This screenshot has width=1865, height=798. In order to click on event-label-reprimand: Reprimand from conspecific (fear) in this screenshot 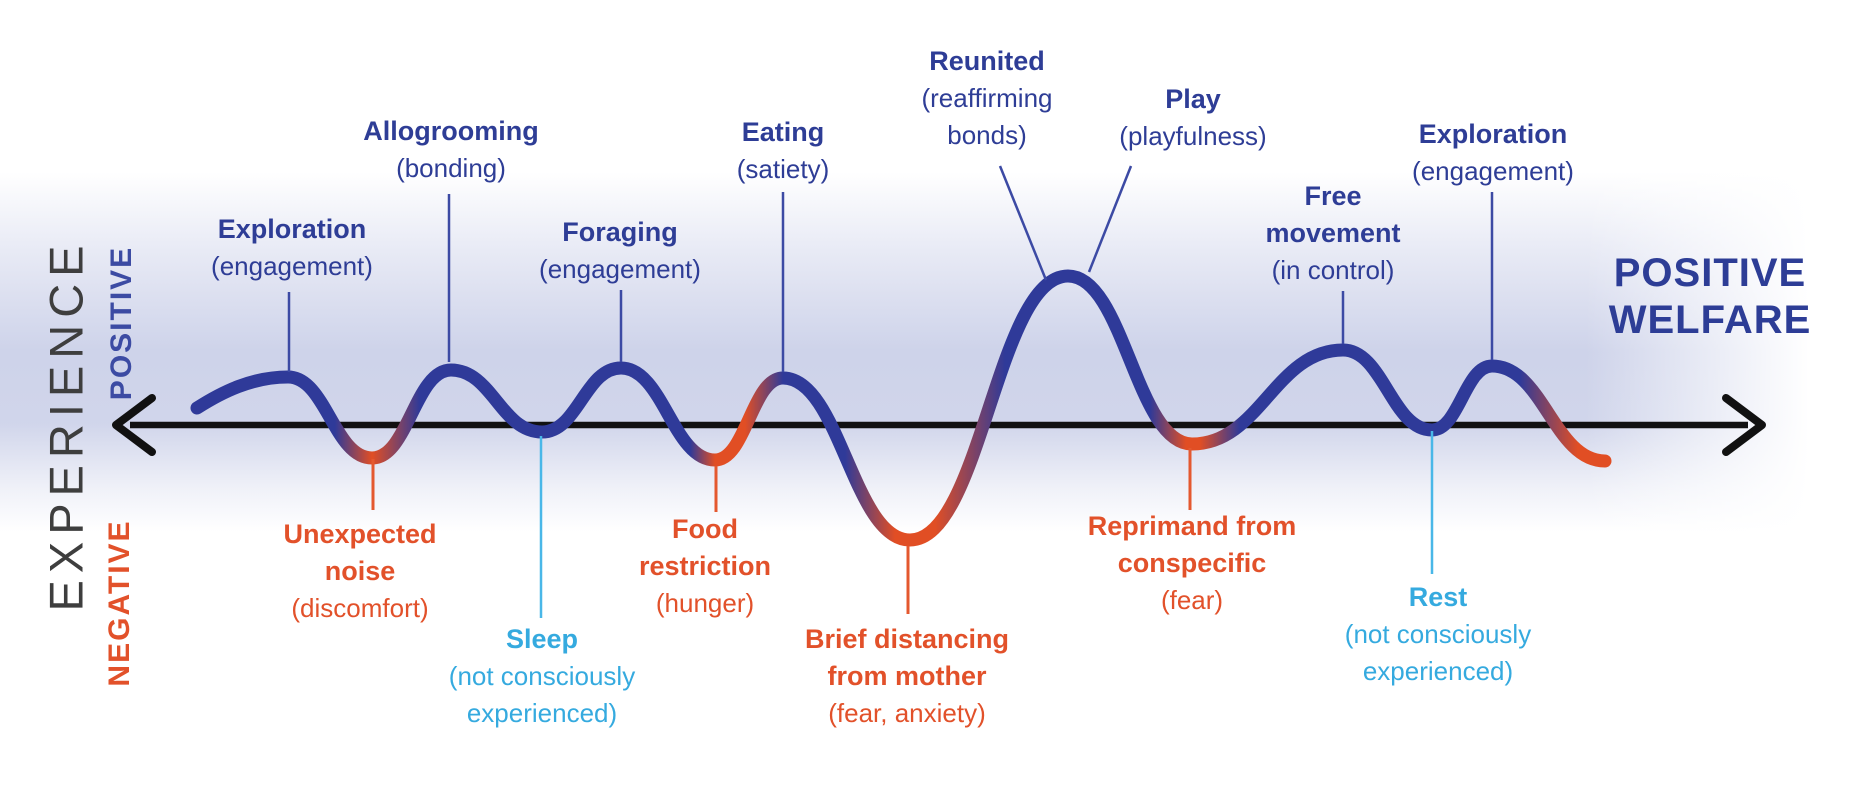, I will do `click(1192, 563)`.